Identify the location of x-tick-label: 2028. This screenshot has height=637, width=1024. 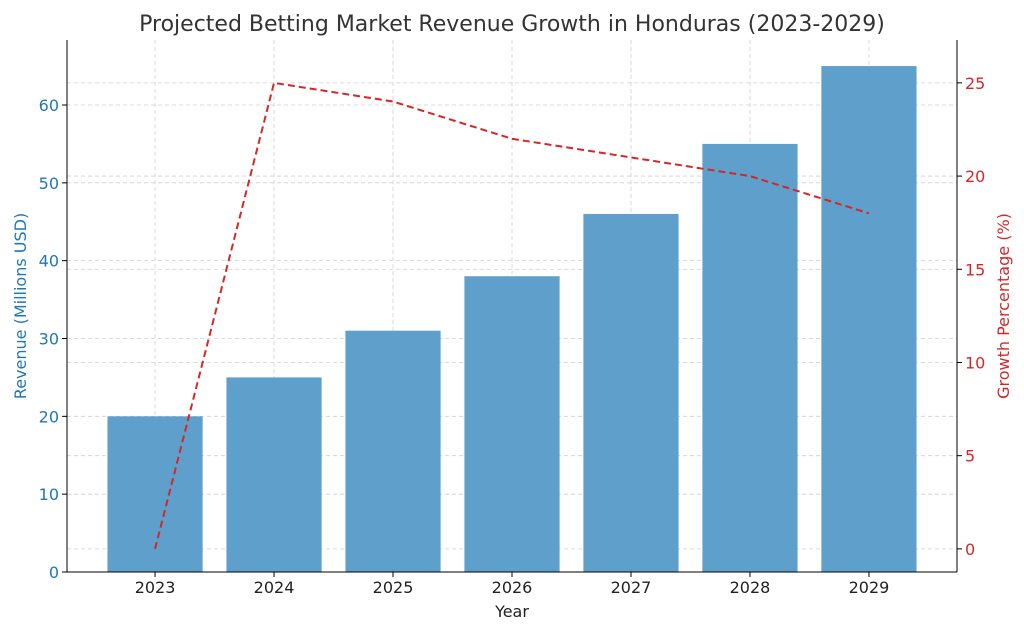
(750, 587).